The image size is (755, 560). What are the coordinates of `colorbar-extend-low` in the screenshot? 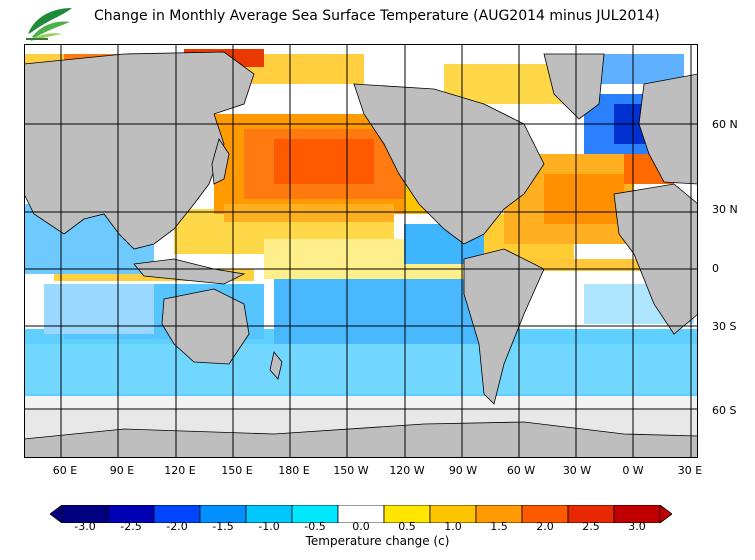 It's located at (56, 514).